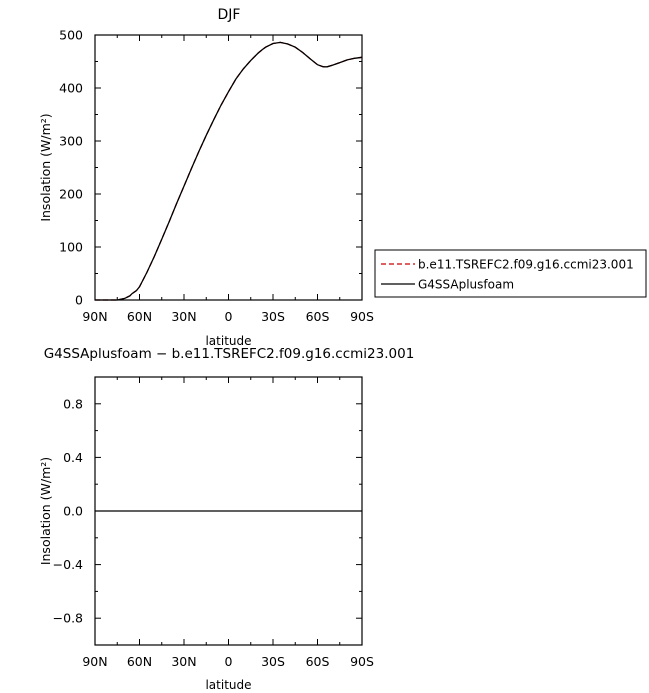 This screenshot has width=649, height=693. What do you see at coordinates (73, 403) in the screenshot?
I see `y-tick-label: 0.8` at bounding box center [73, 403].